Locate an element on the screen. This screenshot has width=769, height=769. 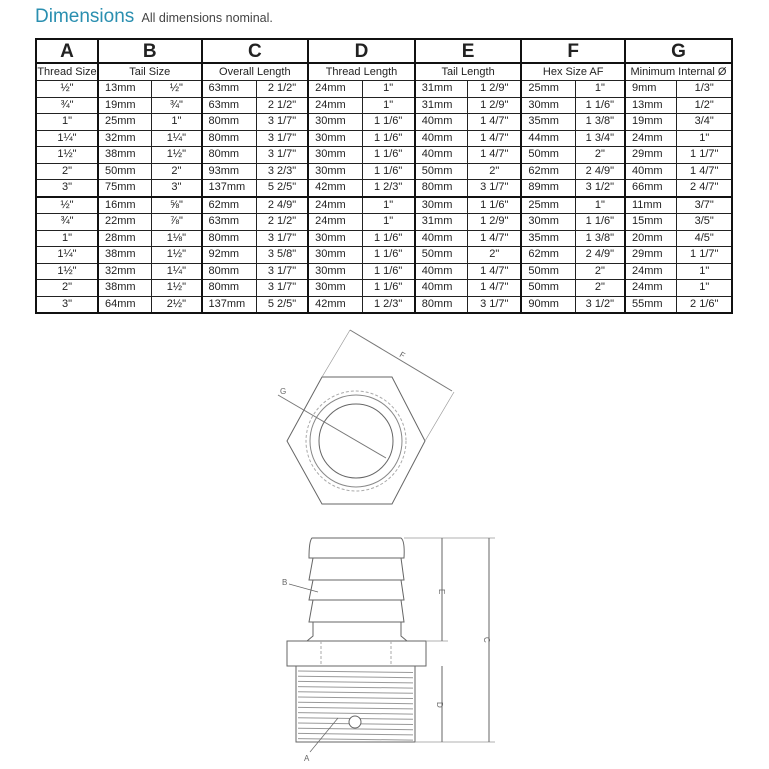
table-cell: 63mm is located at coordinates (228, 222).